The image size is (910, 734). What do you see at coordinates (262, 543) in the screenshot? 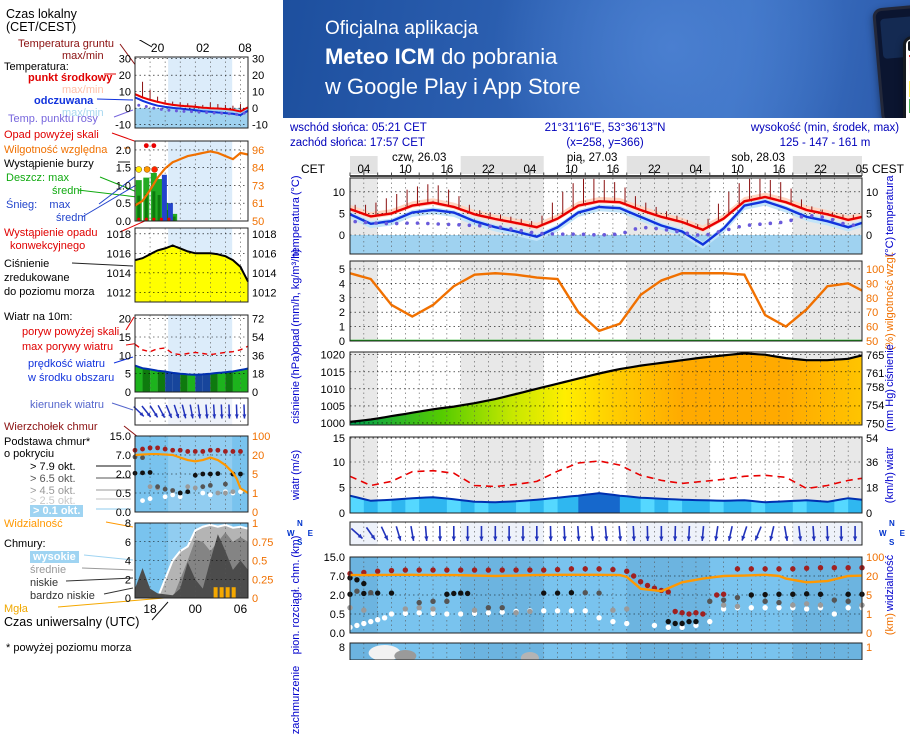
I see `svg-text: 0.75` at bounding box center [262, 543].